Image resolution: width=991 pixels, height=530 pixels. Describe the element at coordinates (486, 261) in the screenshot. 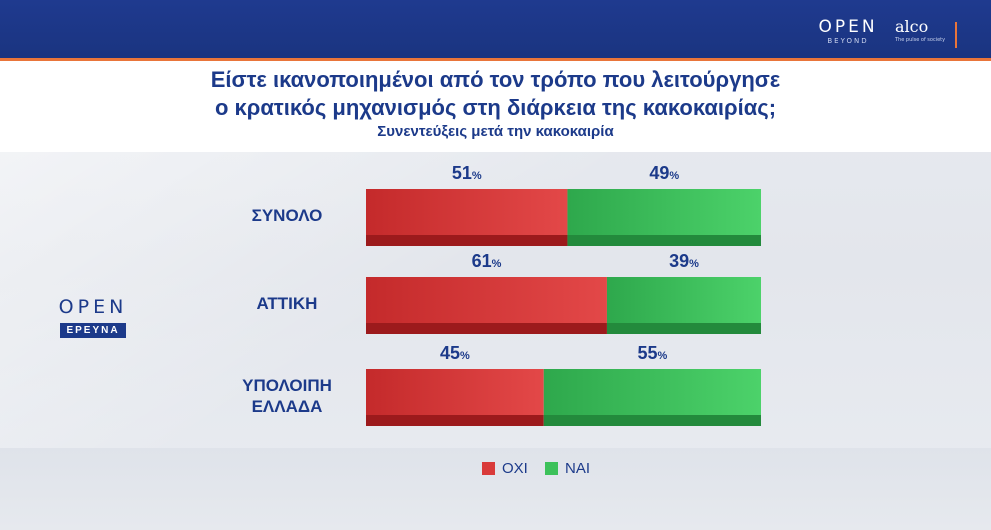

I see `value-label-oxi-2: 61%` at that location.